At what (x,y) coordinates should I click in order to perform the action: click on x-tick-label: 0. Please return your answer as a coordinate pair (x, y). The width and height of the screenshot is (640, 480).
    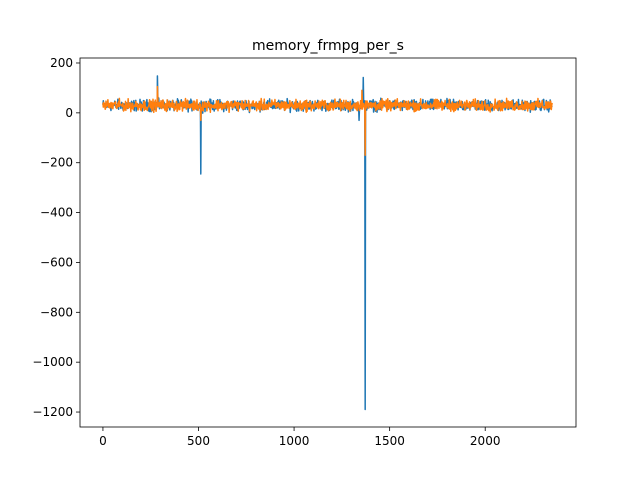
    Looking at the image, I should click on (103, 441).